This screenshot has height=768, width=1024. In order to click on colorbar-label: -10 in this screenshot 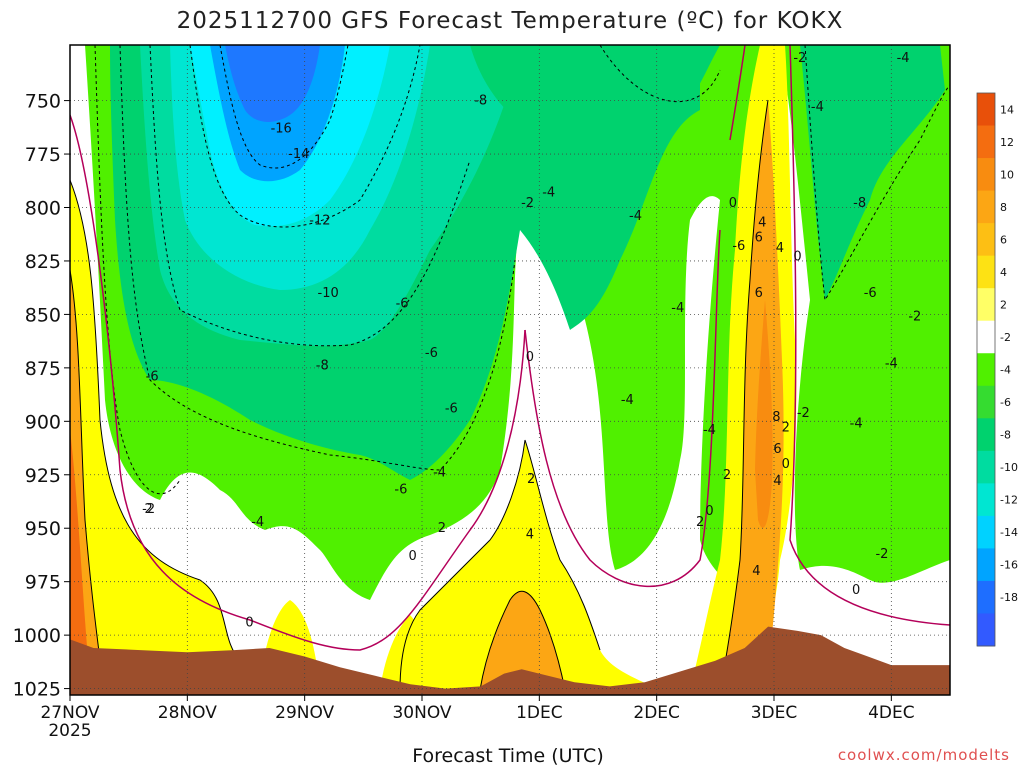, I will do `click(1009, 467)`.